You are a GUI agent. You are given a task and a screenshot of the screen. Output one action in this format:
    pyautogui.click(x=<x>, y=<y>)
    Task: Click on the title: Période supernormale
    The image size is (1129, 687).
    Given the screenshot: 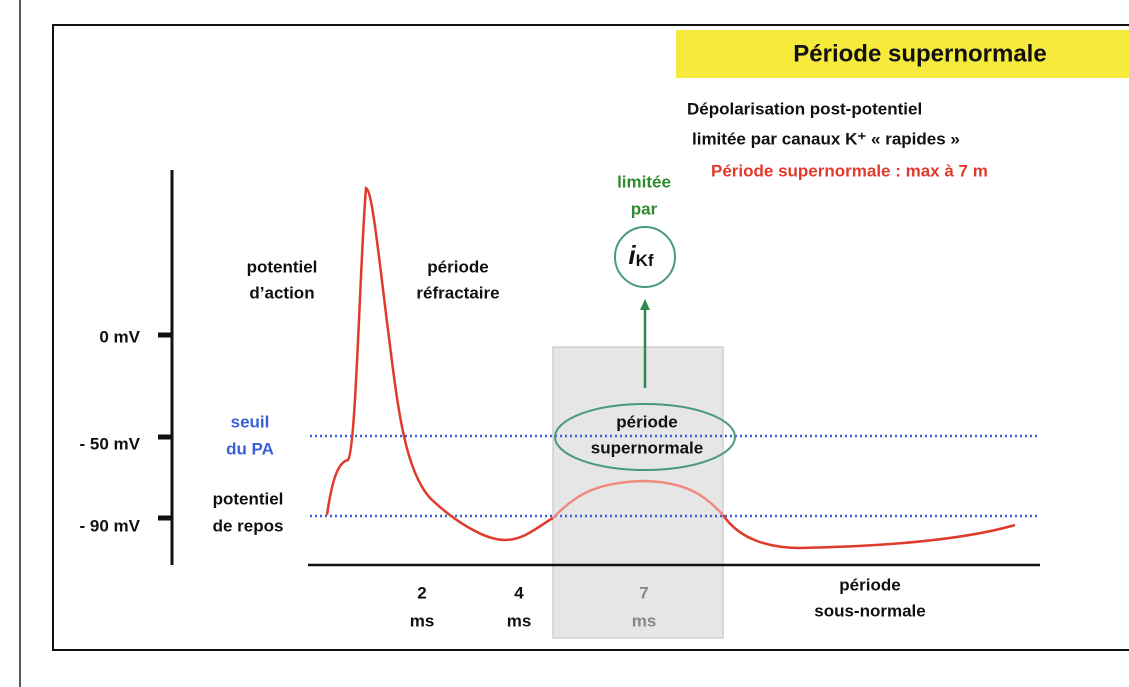 What is the action you would take?
    pyautogui.click(x=919, y=53)
    